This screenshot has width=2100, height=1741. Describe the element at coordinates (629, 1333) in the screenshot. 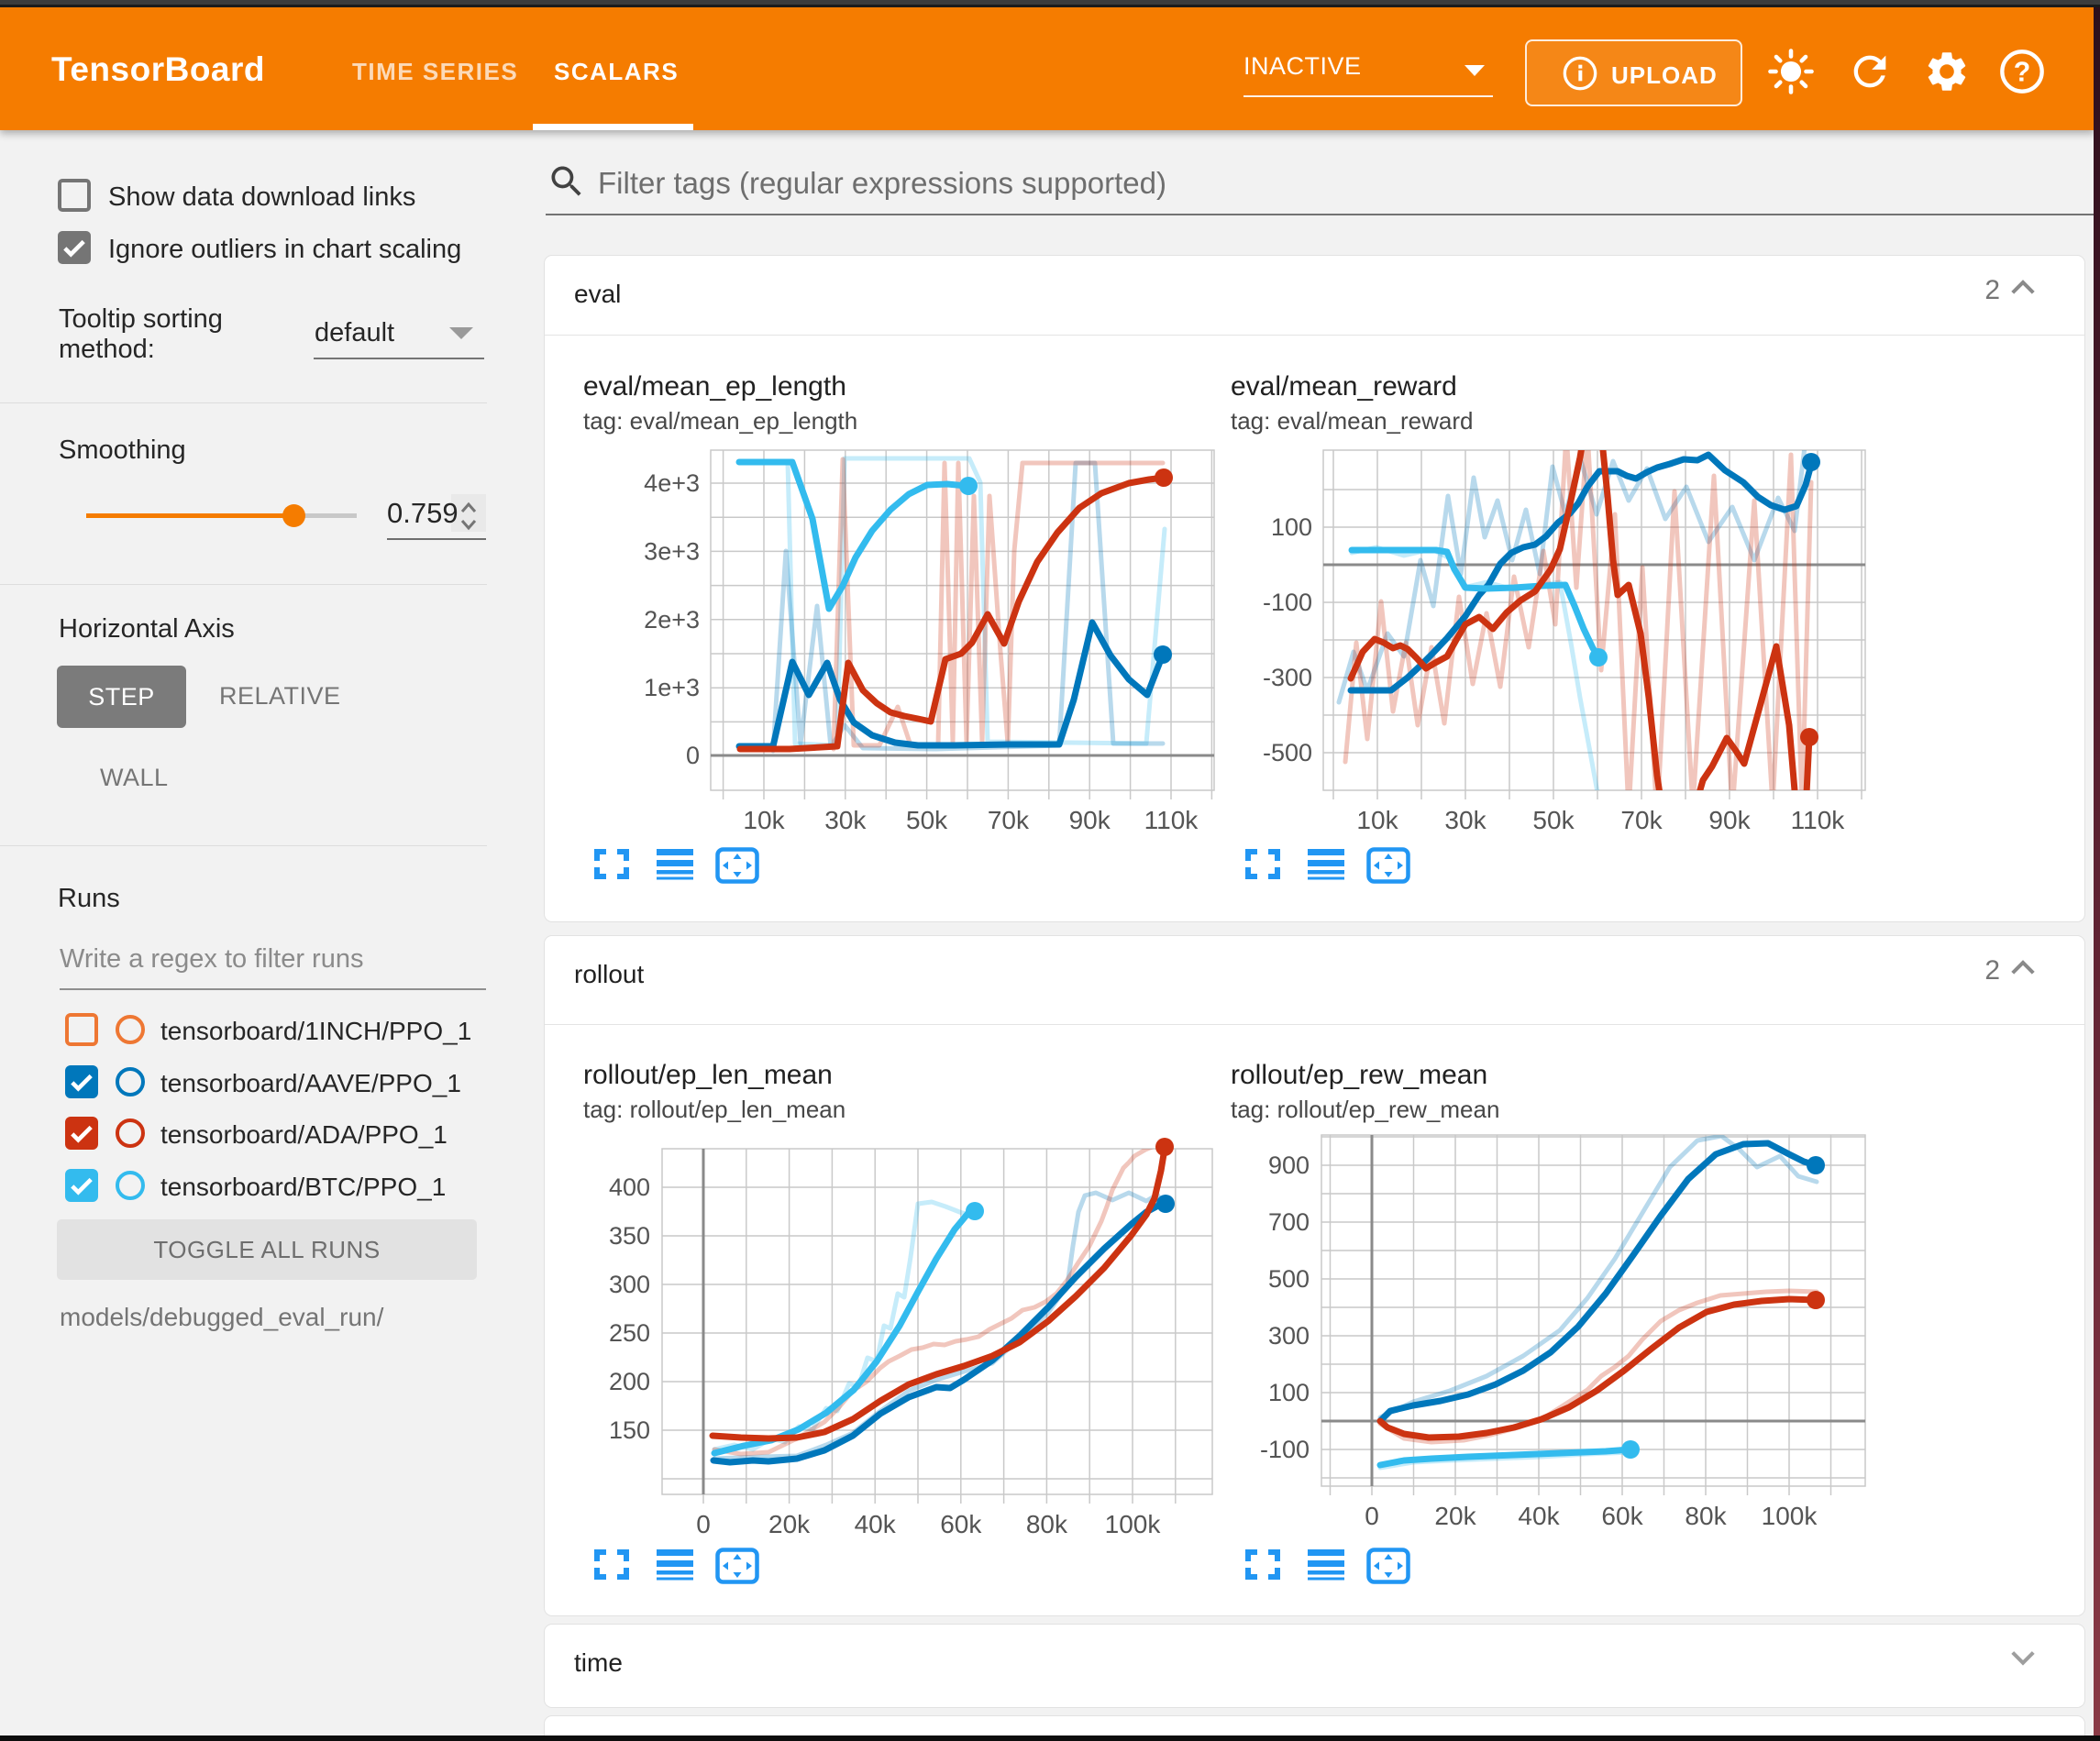

I see `svg-text: 250` at that location.